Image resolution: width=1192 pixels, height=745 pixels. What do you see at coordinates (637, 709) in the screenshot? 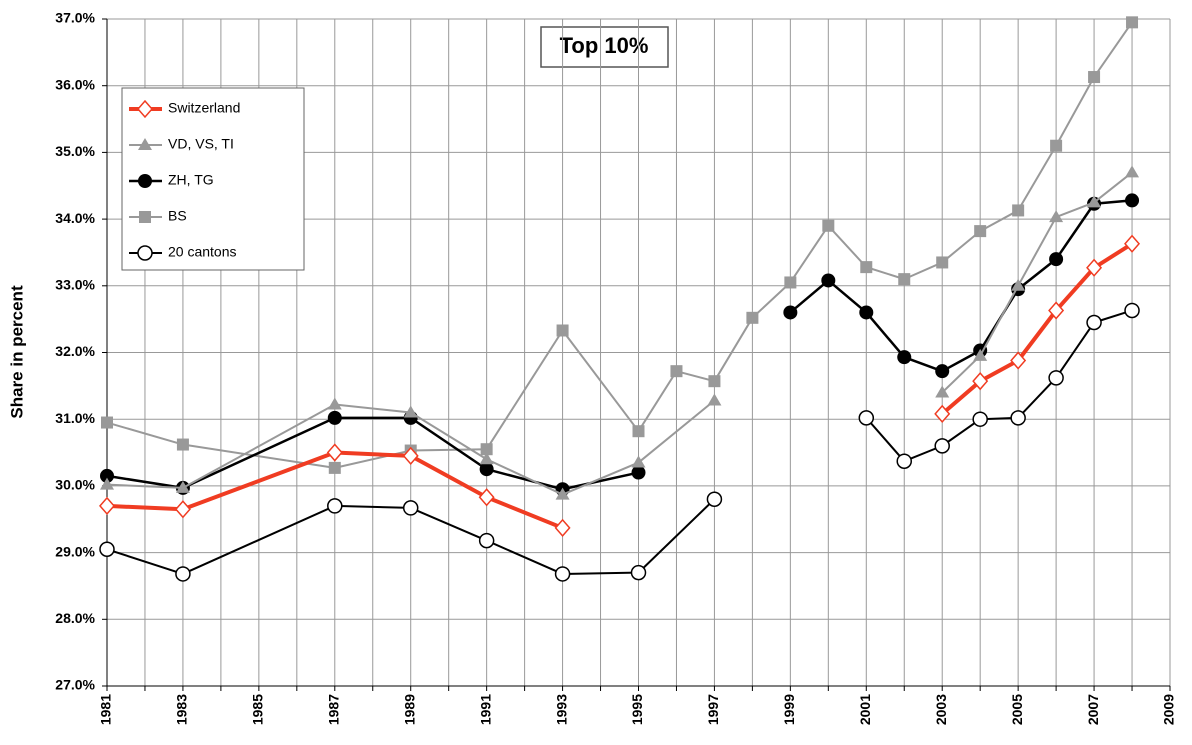
I see `x-tick-label: 1995` at bounding box center [637, 709].